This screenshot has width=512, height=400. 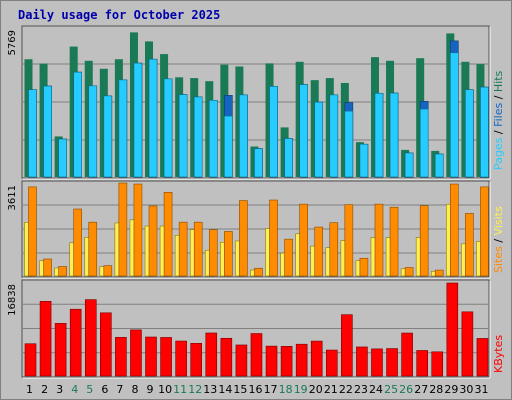 What do you see at coordinates (225, 389) in the screenshot?
I see `x-tick-label: 14` at bounding box center [225, 389].